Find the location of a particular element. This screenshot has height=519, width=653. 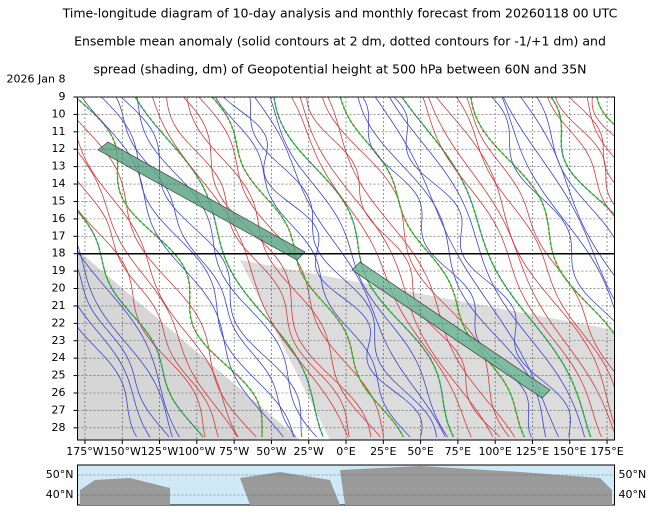

y-tick-label: 15 is located at coordinates (59, 200).